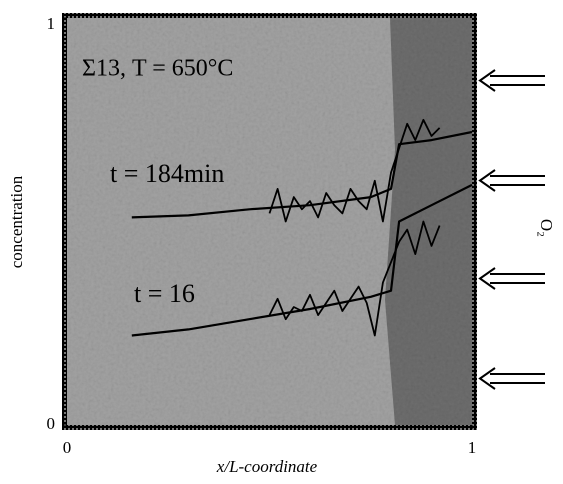  I want to click on y-tick-label: 1, so click(51, 23).